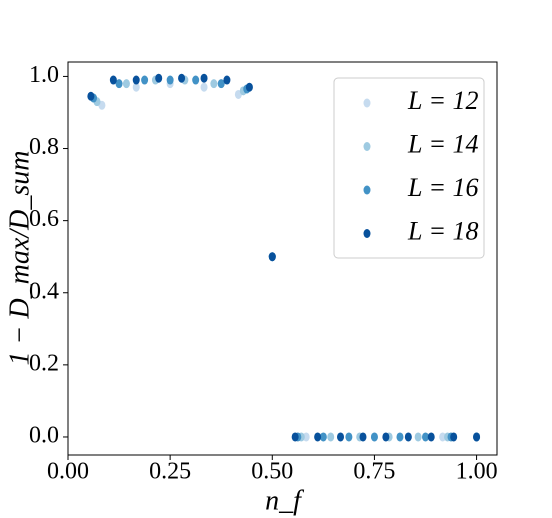 The image size is (552, 518). What do you see at coordinates (170, 472) in the screenshot?
I see `x-tick-label: 0.25` at bounding box center [170, 472].